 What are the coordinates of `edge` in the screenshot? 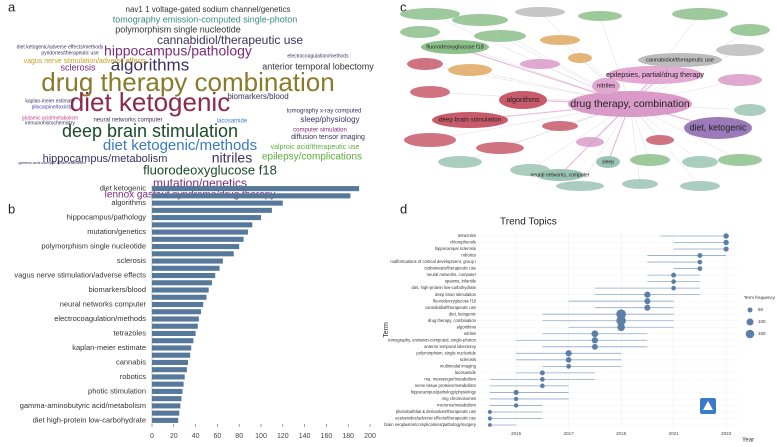 It's located at (605, 145).